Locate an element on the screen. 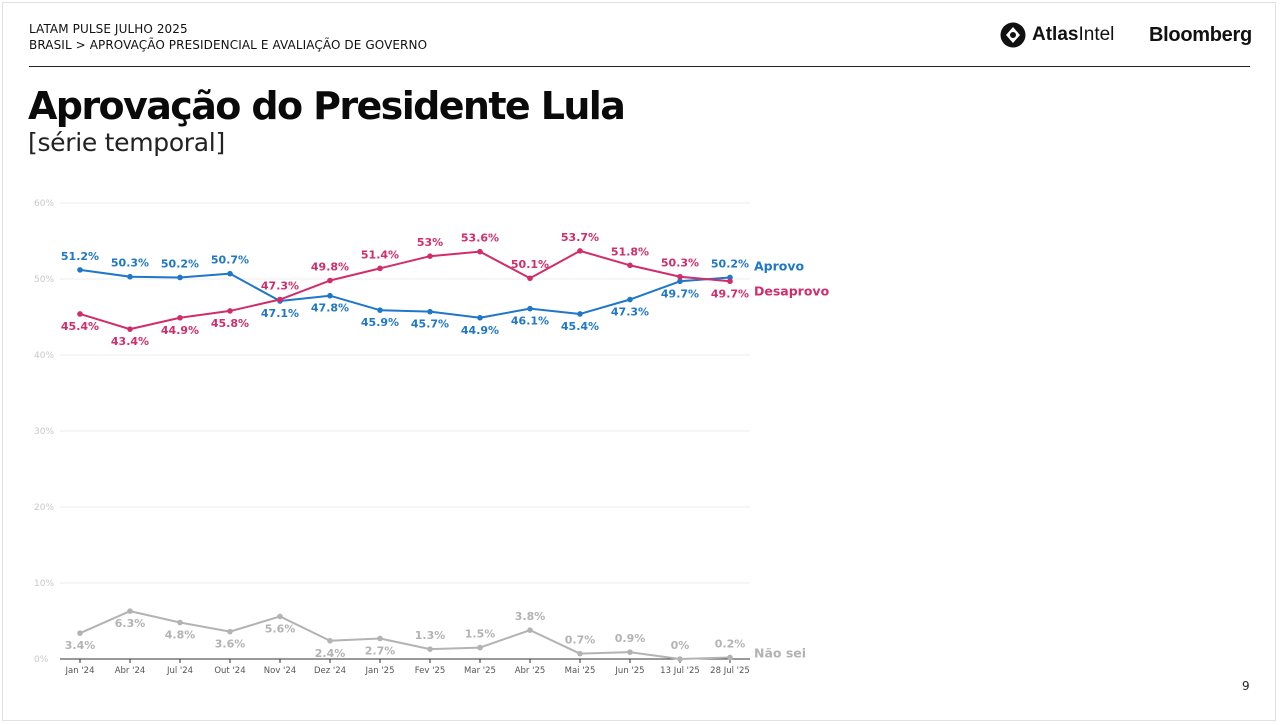 The height and width of the screenshot is (725, 1280). data-label-aprovo: 50.2% is located at coordinates (730, 263).